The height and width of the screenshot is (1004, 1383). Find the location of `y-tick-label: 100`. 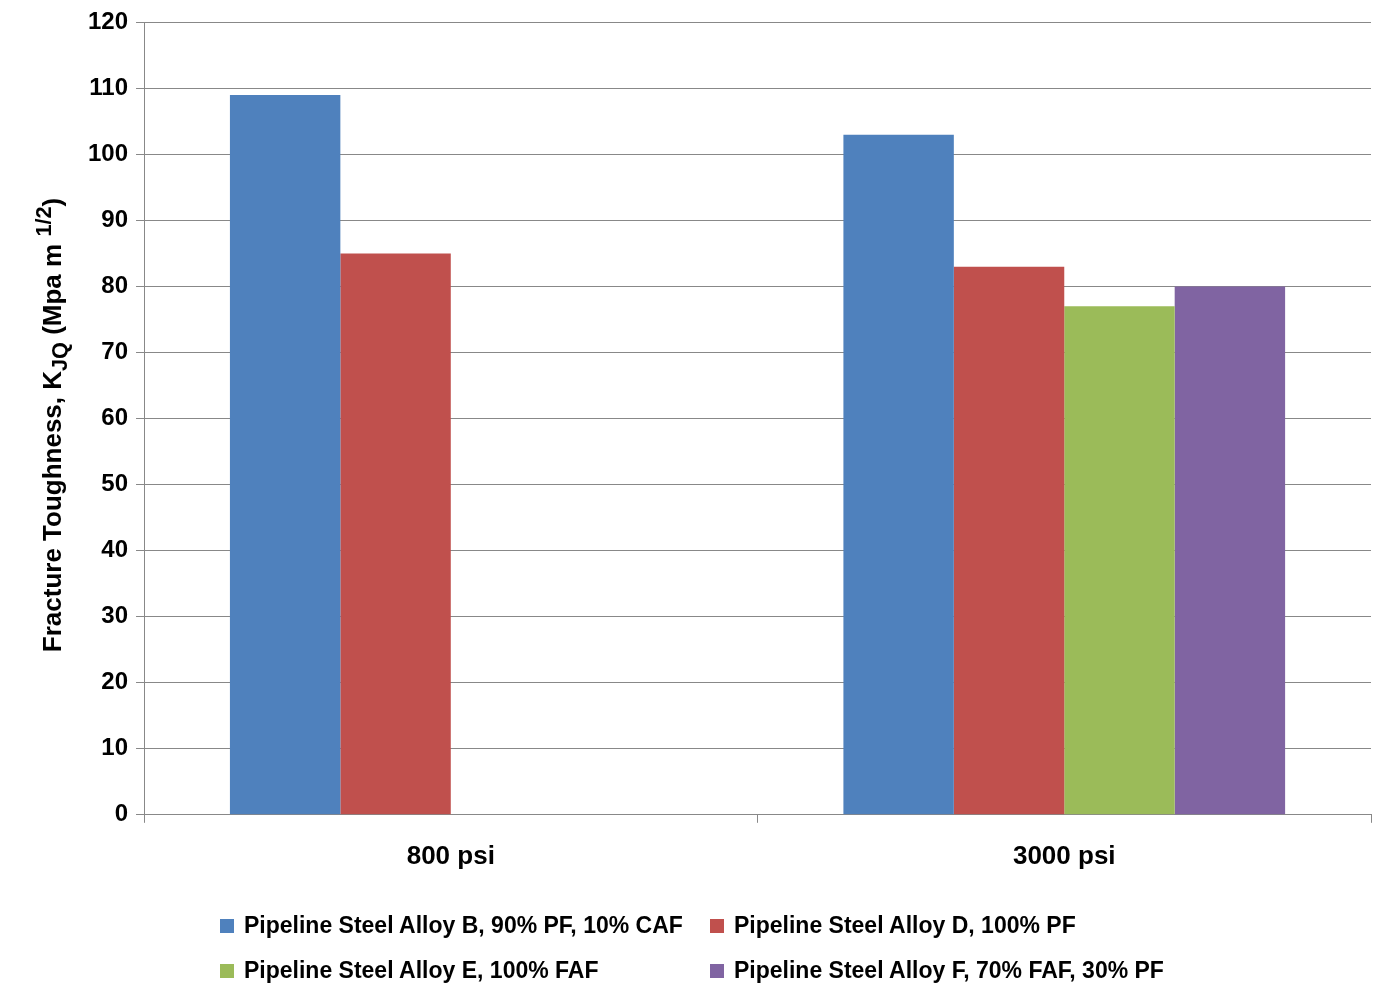

y-tick-label: 100 is located at coordinates (108, 153).